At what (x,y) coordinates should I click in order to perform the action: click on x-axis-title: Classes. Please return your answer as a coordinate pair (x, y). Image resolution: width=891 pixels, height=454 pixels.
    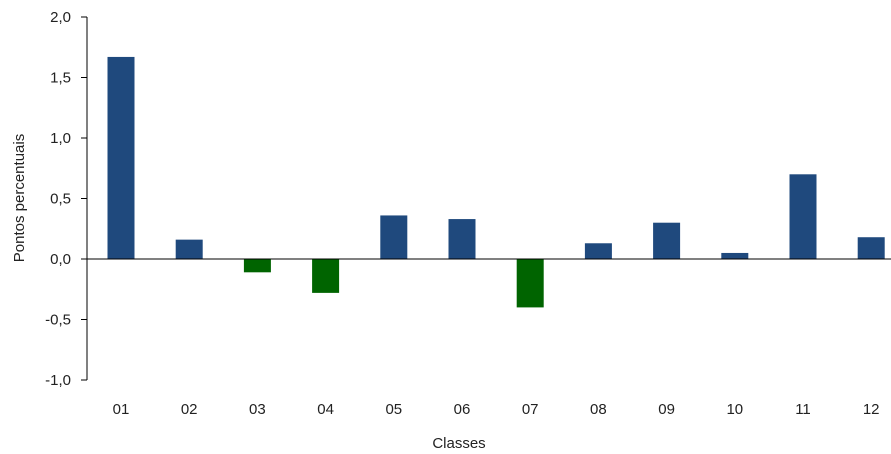
    Looking at the image, I should click on (458, 443).